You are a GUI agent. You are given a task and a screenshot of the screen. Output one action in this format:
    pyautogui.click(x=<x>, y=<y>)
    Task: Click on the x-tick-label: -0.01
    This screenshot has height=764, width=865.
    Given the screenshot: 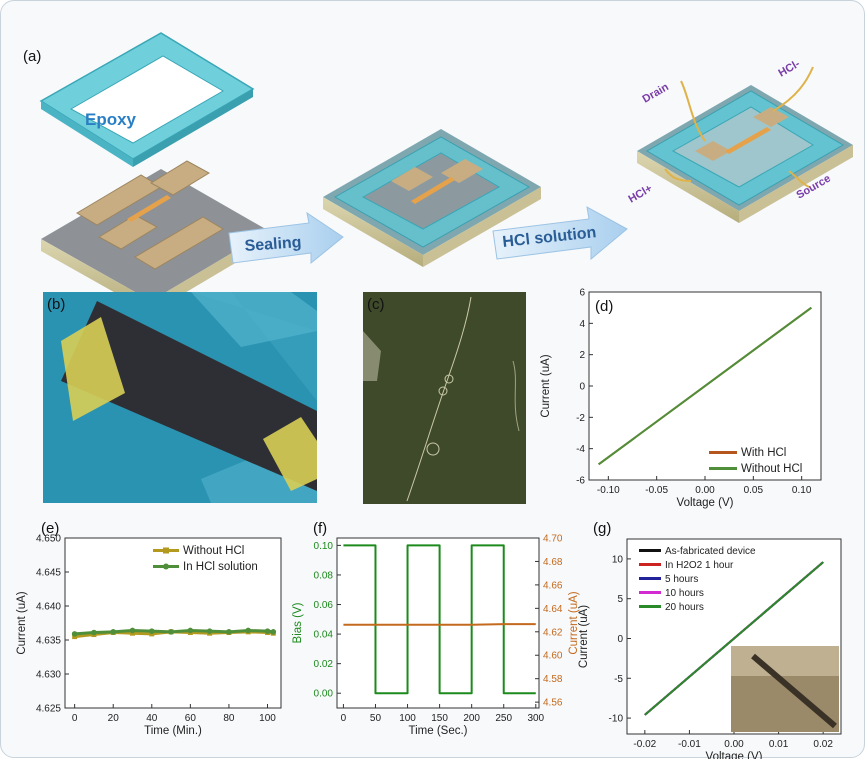 What is the action you would take?
    pyautogui.click(x=689, y=744)
    